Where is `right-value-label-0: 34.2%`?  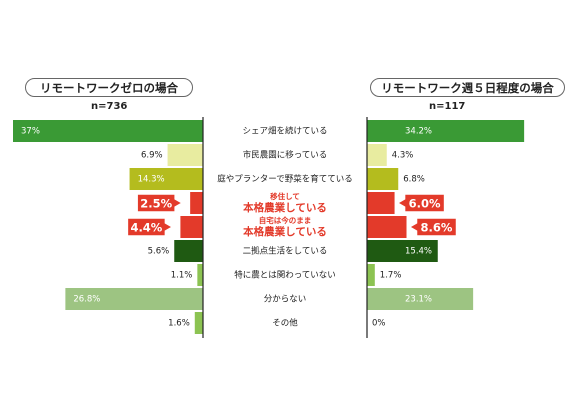 right-value-label-0: 34.2% is located at coordinates (418, 132).